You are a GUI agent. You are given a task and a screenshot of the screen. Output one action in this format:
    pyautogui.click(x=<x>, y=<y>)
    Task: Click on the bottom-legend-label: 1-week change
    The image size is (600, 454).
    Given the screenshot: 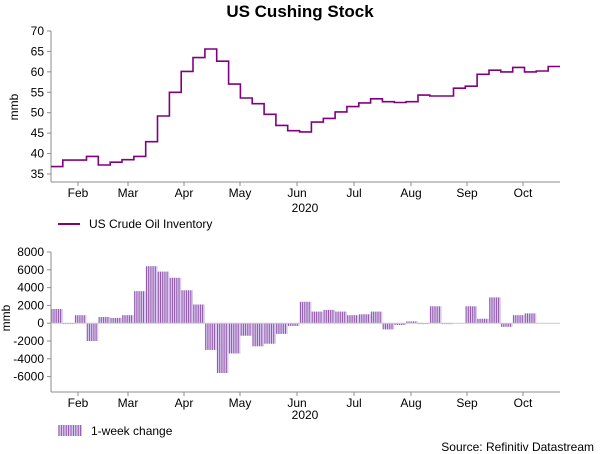 What is the action you would take?
    pyautogui.click(x=132, y=431)
    